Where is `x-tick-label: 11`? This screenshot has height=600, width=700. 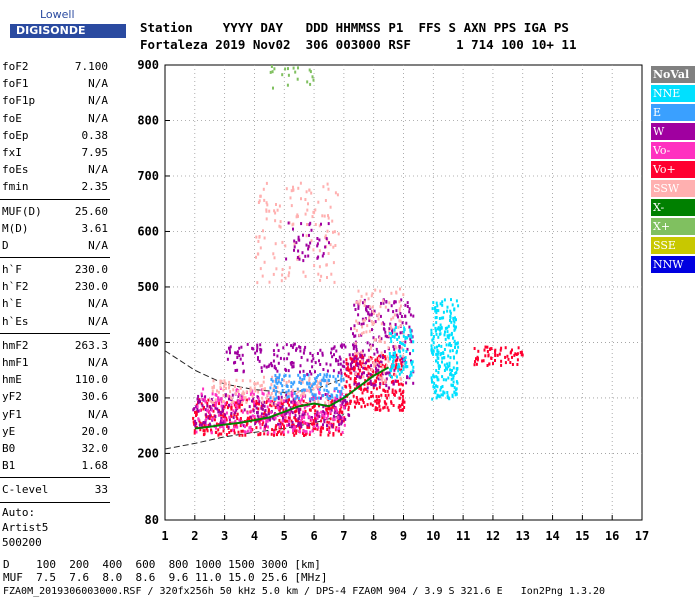 x-tick-label: 11 is located at coordinates (463, 536).